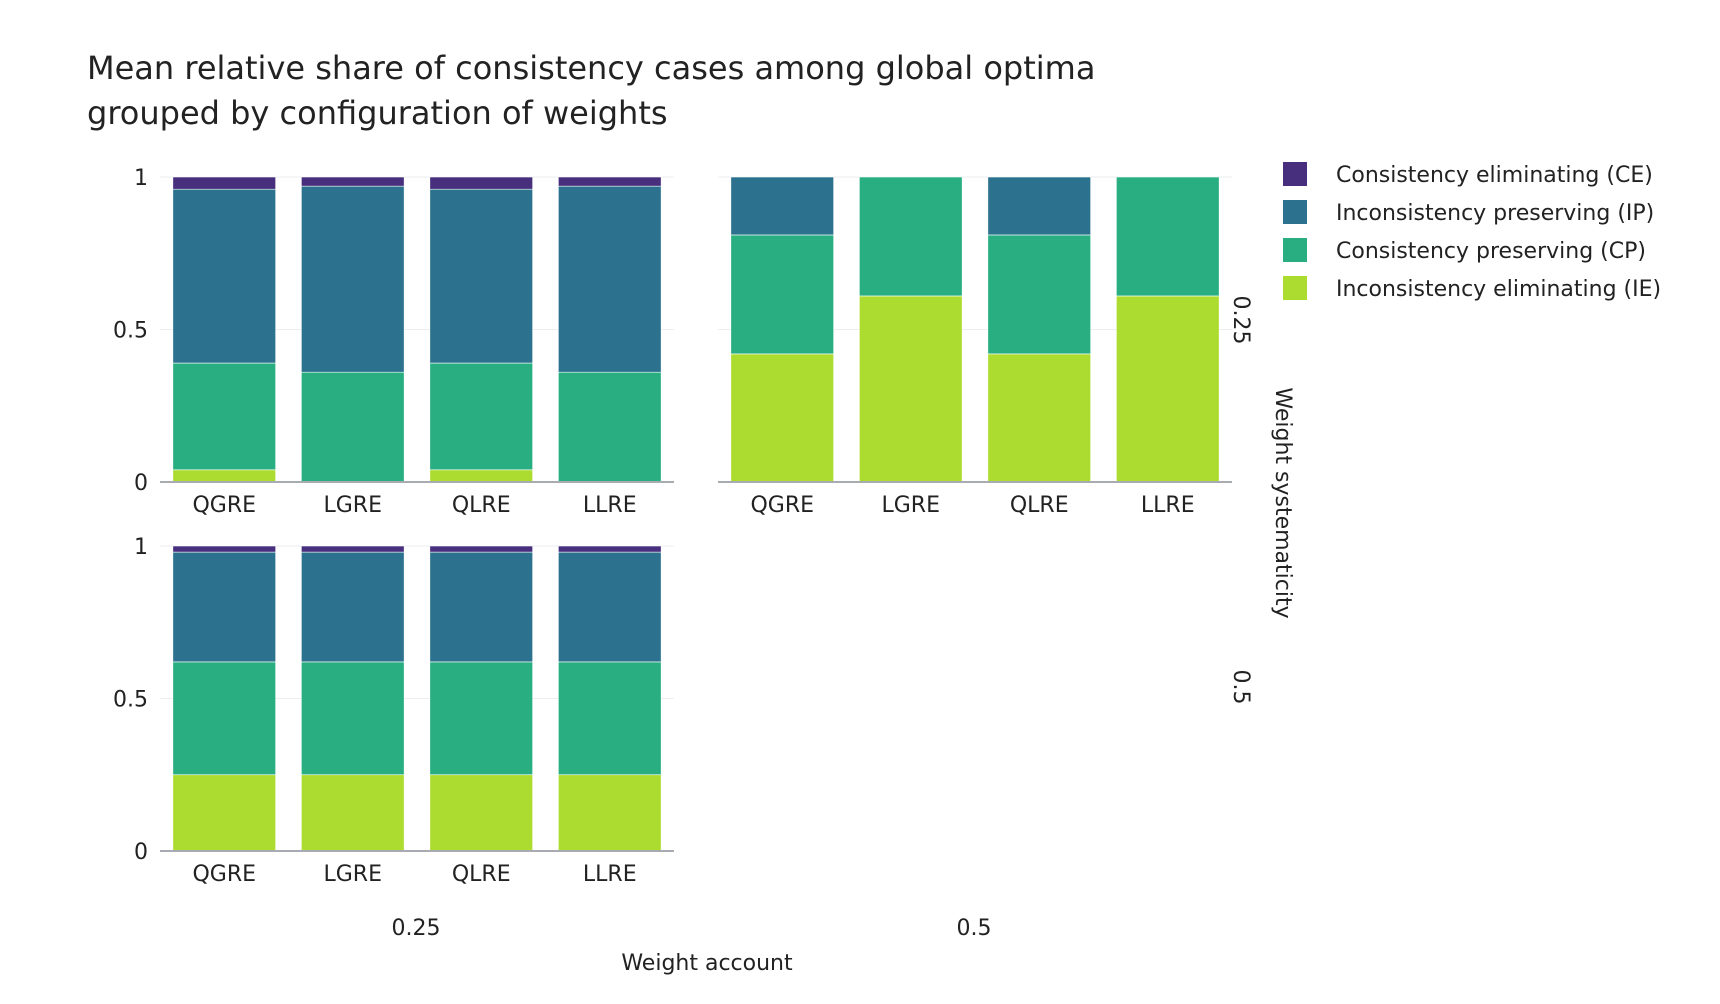  I want to click on legend-item-ie: Inconsistency eliminating (IE), so click(1472, 289).